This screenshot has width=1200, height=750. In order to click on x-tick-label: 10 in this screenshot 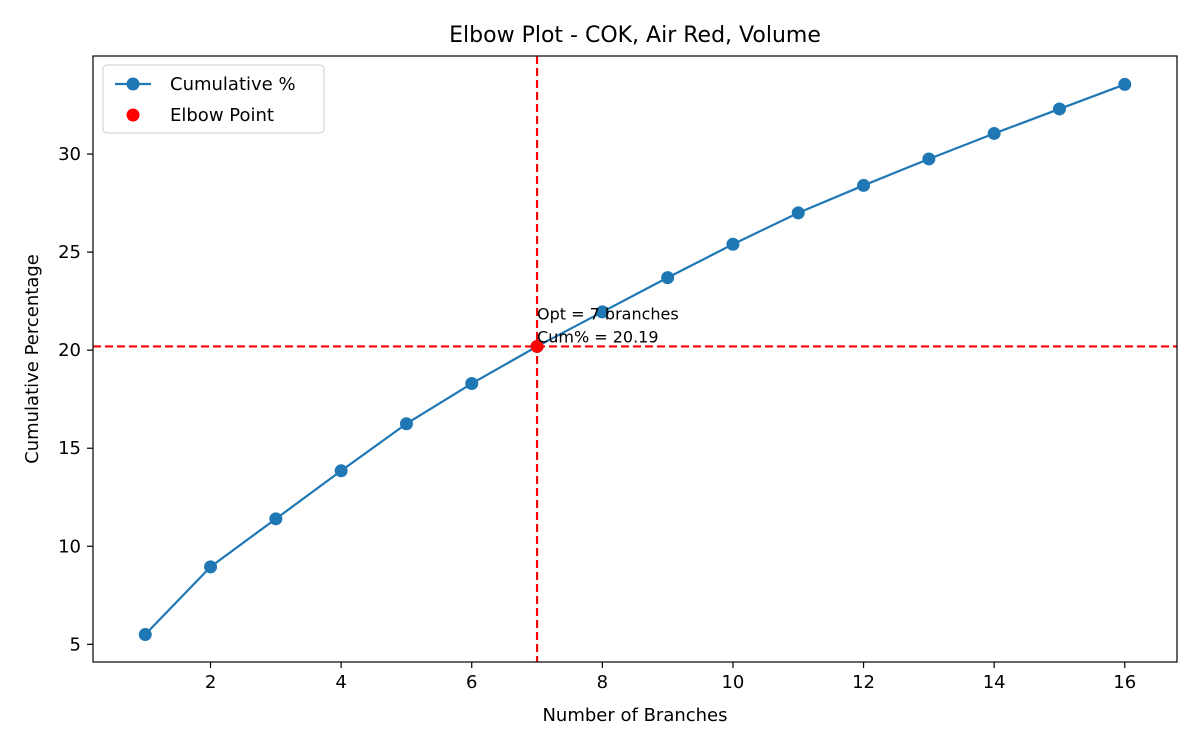, I will do `click(732, 682)`.